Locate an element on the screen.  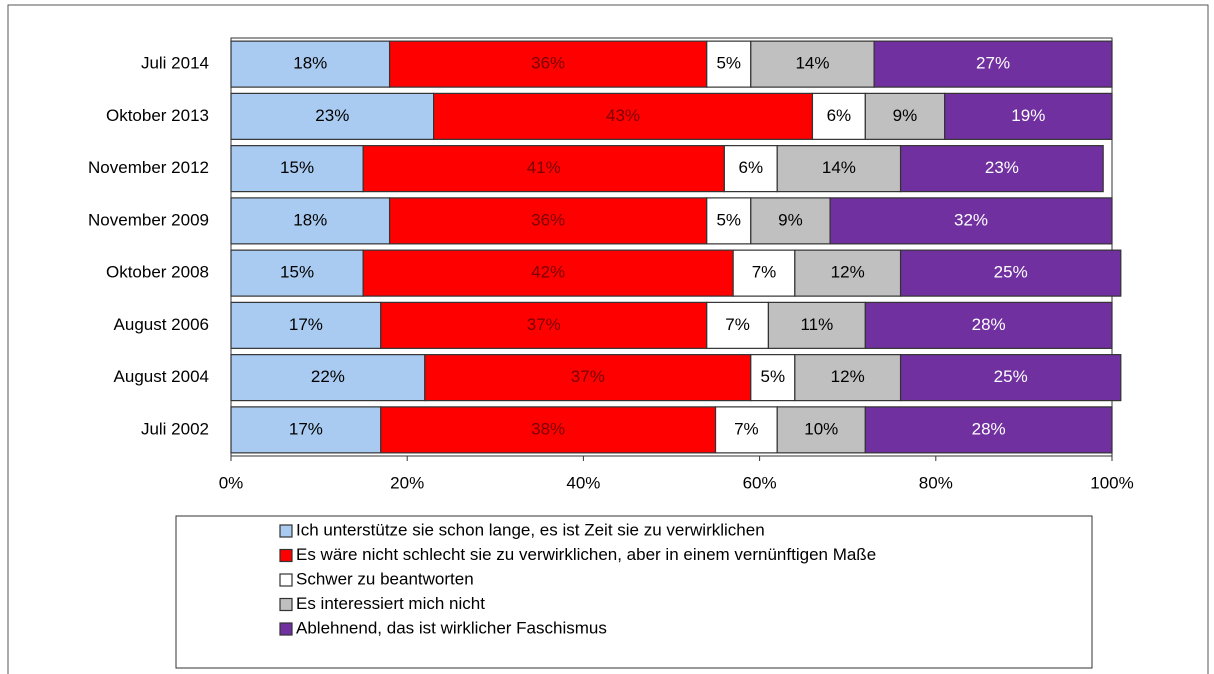
y-tick-label: Oktober 2008 is located at coordinates (157, 272).